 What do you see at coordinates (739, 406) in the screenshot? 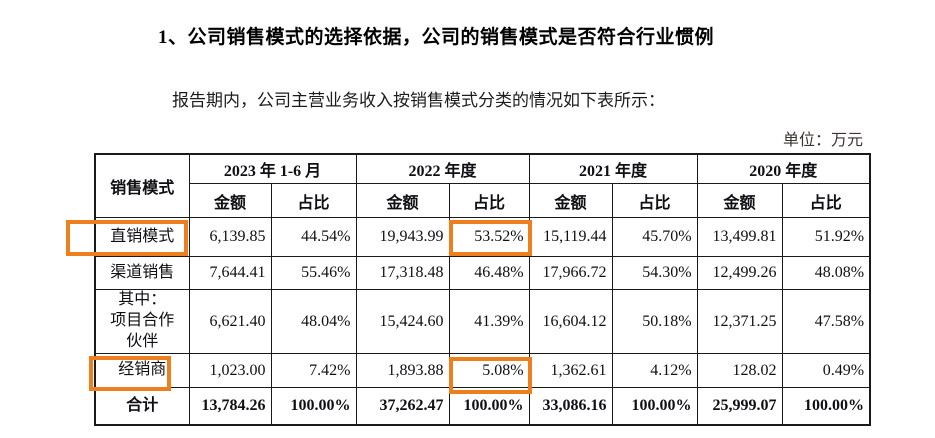
I see `amount-cell: 25,999.07` at bounding box center [739, 406].